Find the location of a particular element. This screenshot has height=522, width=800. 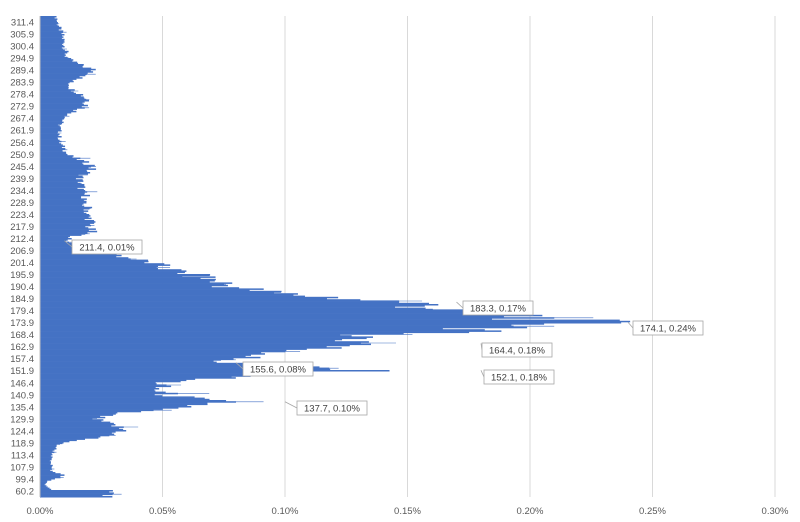

y-tick-label: 217.9 is located at coordinates (22, 227).